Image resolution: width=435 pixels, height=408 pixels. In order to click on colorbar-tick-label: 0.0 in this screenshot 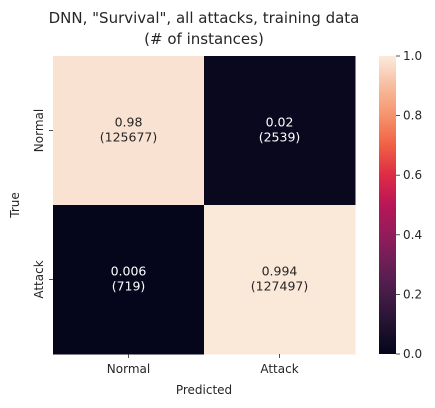, I will do `click(412, 354)`.